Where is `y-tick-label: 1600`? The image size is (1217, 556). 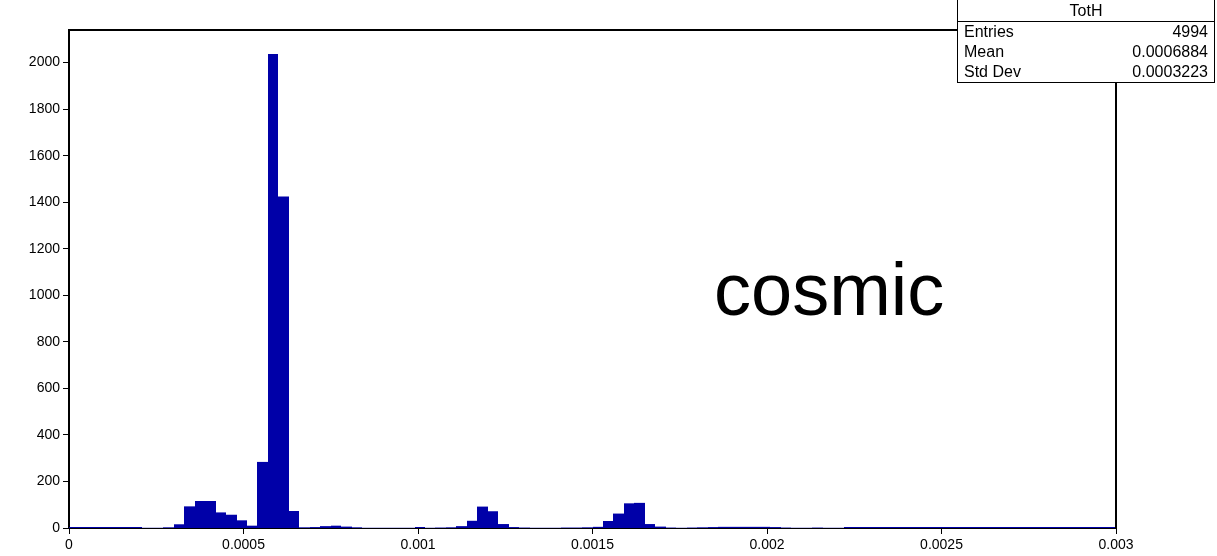 y-tick-label: 1600 is located at coordinates (44, 154).